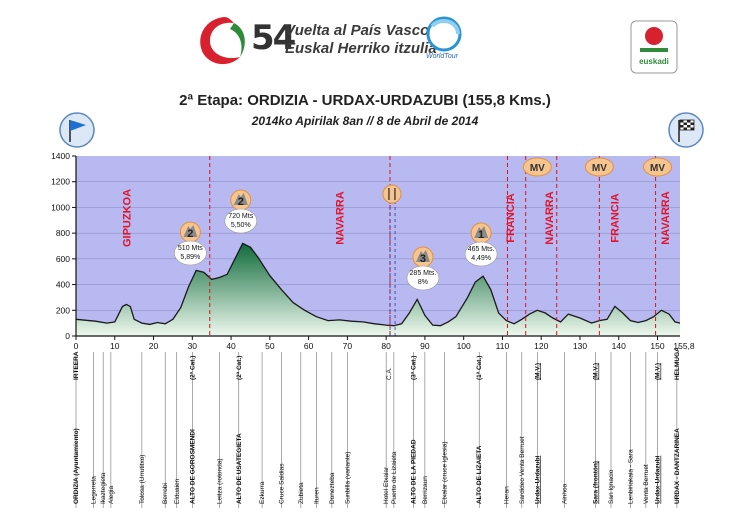  Describe the element at coordinates (413, 368) in the screenshot. I see `waypoint-upper-label: (3ª Cat.)` at that location.